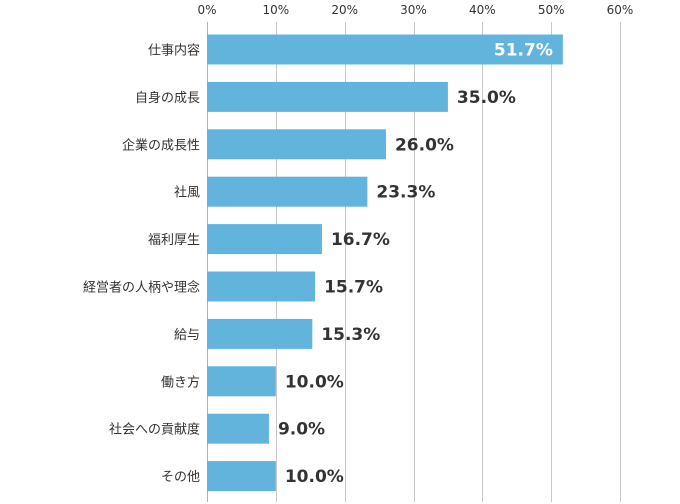 The height and width of the screenshot is (504, 680). Describe the element at coordinates (424, 145) in the screenshot. I see `value-label: 26.0%` at that location.